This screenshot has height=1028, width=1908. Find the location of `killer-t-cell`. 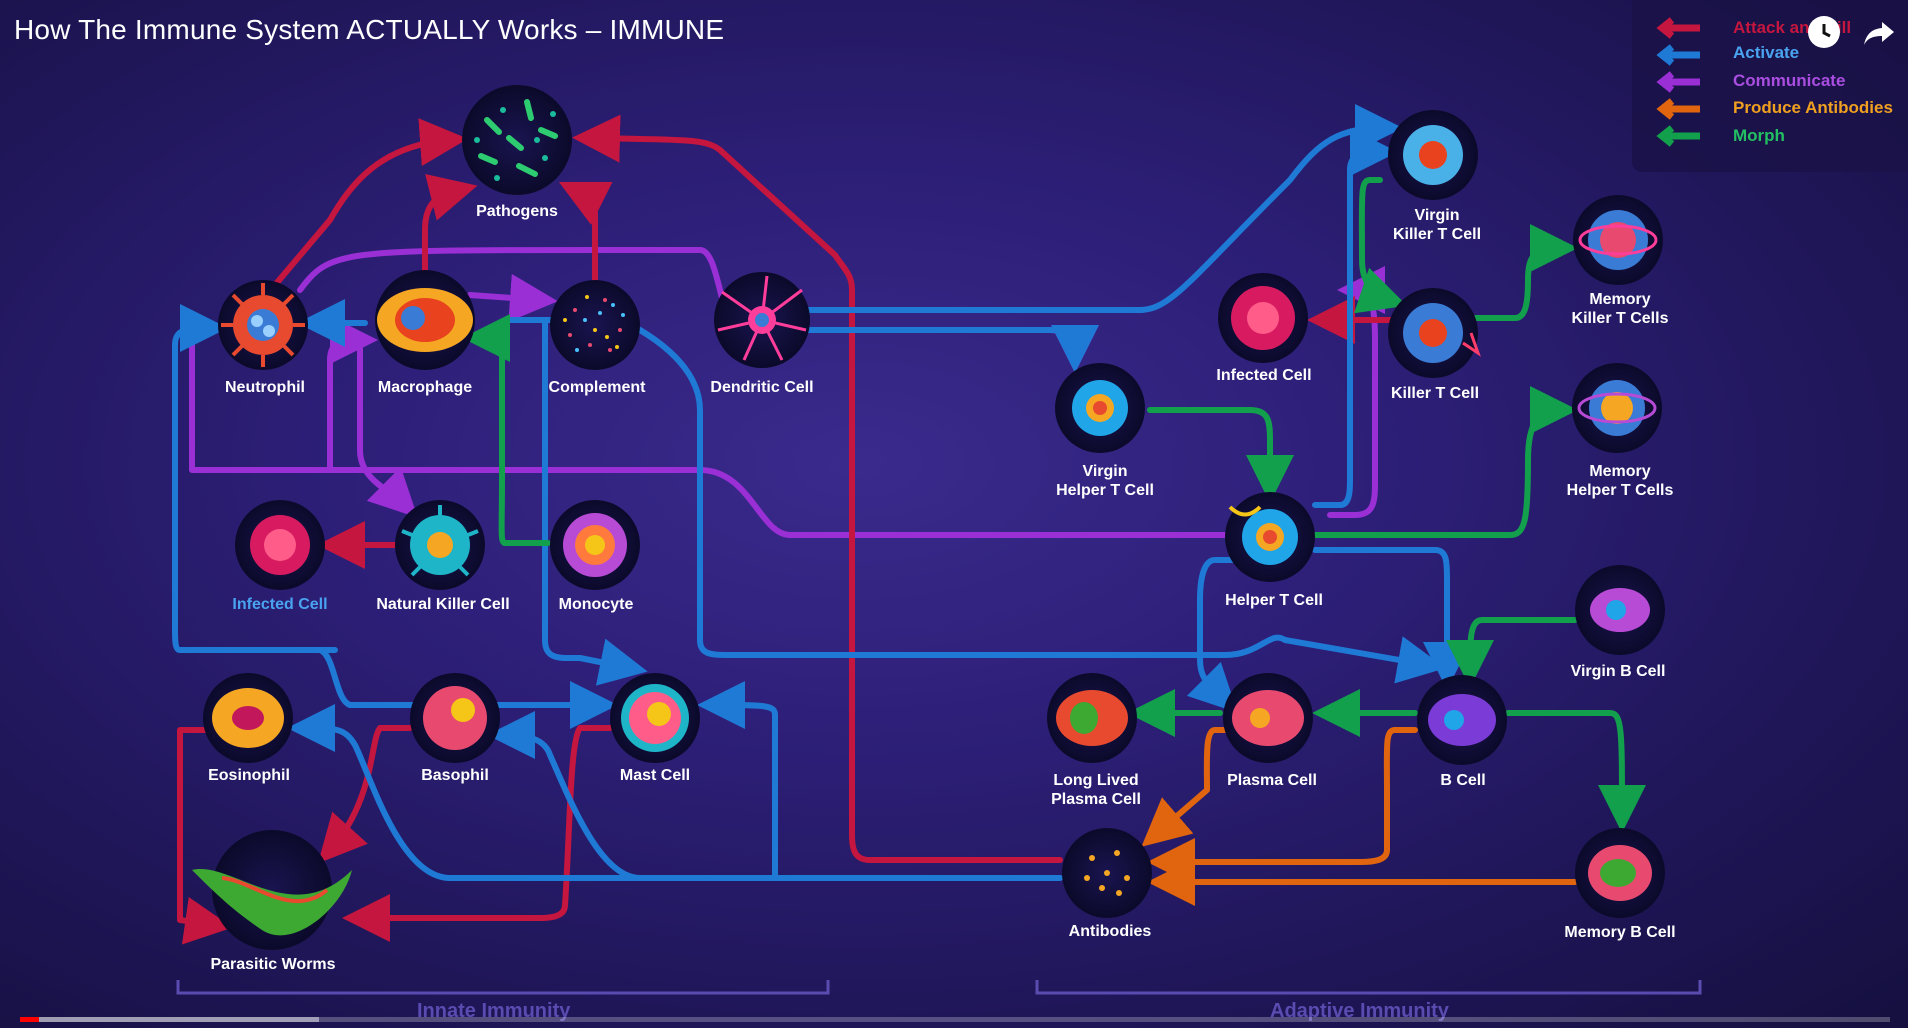

killer-t-cell is located at coordinates (1434, 333).